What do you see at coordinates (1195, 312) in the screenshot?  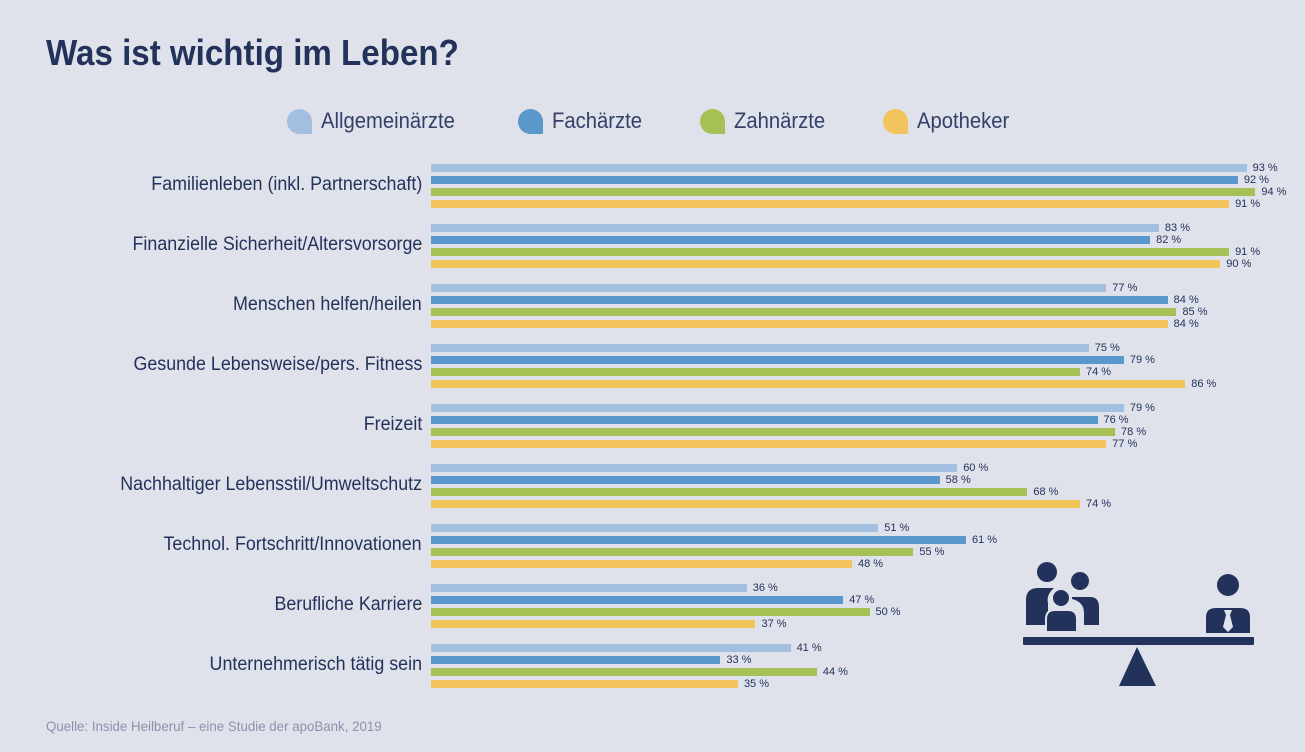 I see `value-label: 85 %` at bounding box center [1195, 312].